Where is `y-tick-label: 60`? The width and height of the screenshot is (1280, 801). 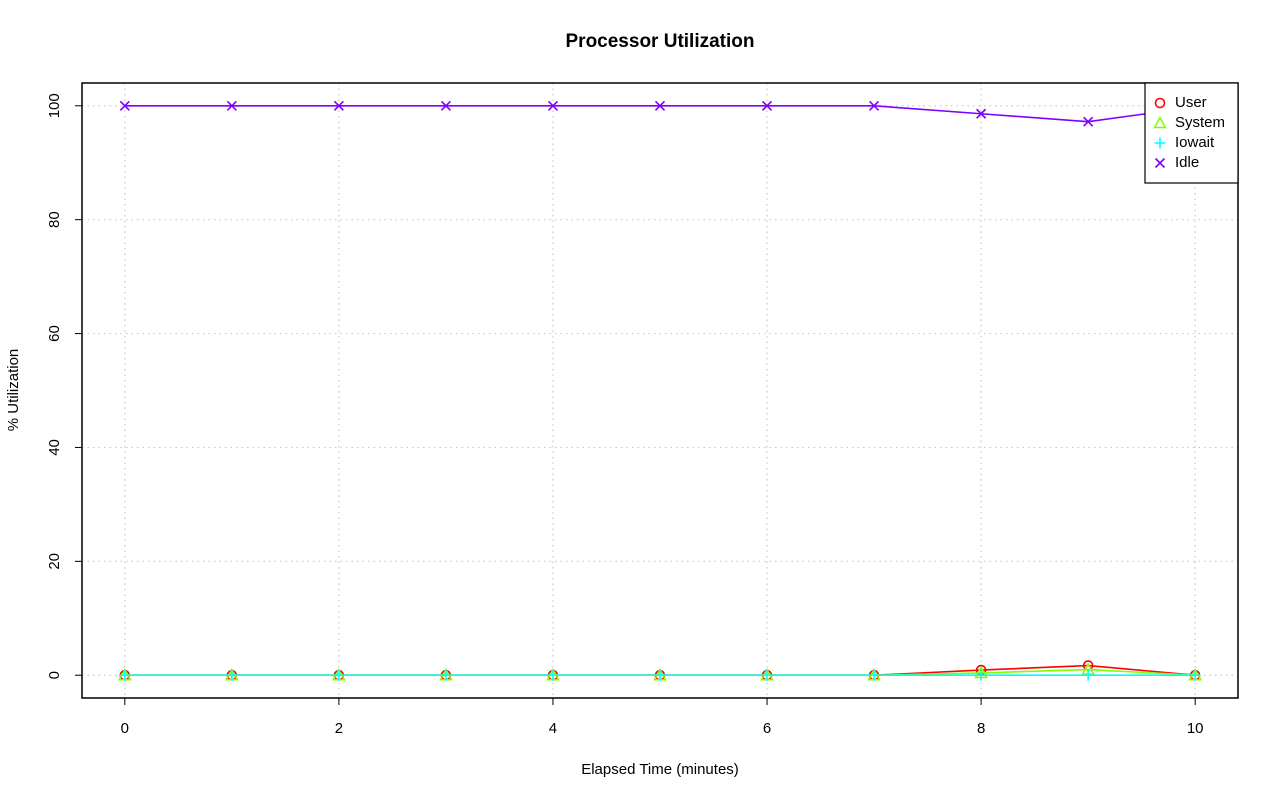
y-tick-label: 60 is located at coordinates (54, 333).